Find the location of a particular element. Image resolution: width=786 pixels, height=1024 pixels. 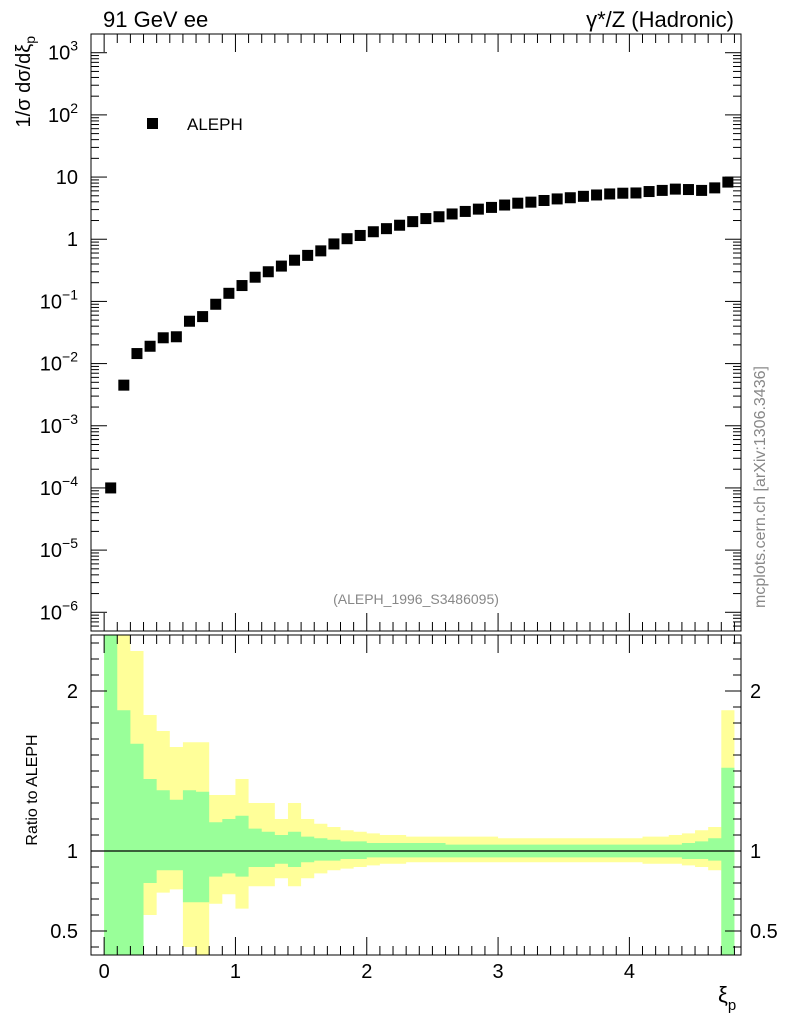

main-y-tick-label: 10 is located at coordinates (67, 178).